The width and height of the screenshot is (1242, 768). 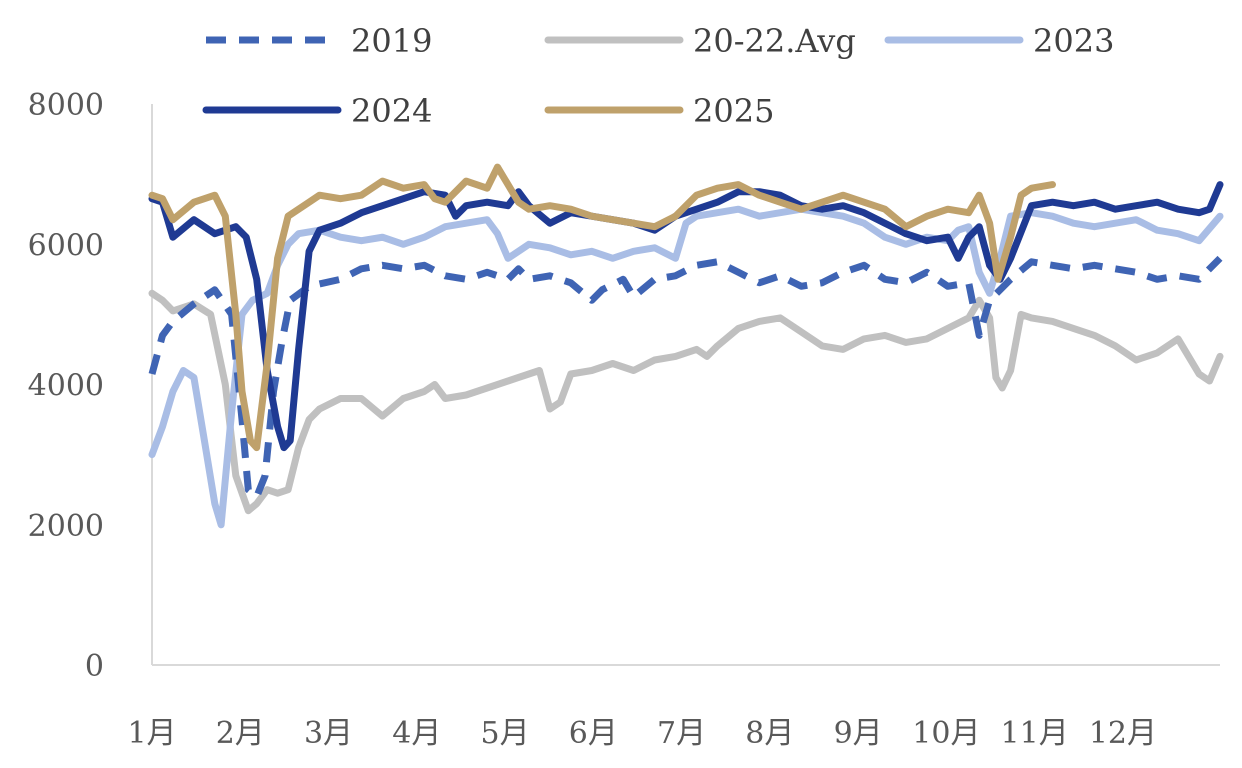 What do you see at coordinates (317, 111) in the screenshot?
I see `legend-item: 2024` at bounding box center [317, 111].